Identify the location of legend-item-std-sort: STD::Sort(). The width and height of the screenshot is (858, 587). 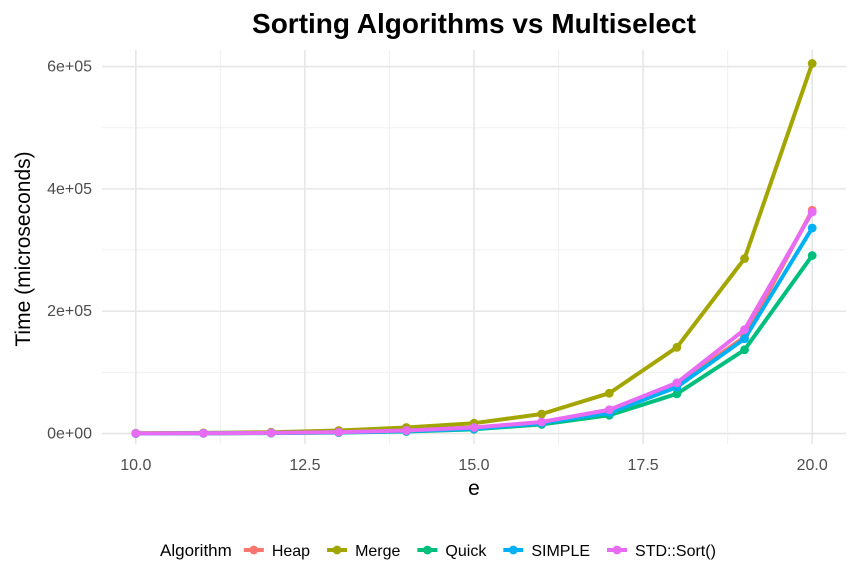
(661, 551).